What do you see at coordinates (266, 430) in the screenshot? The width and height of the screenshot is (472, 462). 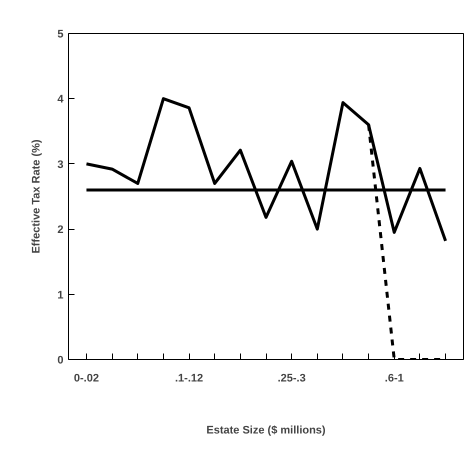 I see `x-axis-title: Estate Size ($ millions)` at bounding box center [266, 430].